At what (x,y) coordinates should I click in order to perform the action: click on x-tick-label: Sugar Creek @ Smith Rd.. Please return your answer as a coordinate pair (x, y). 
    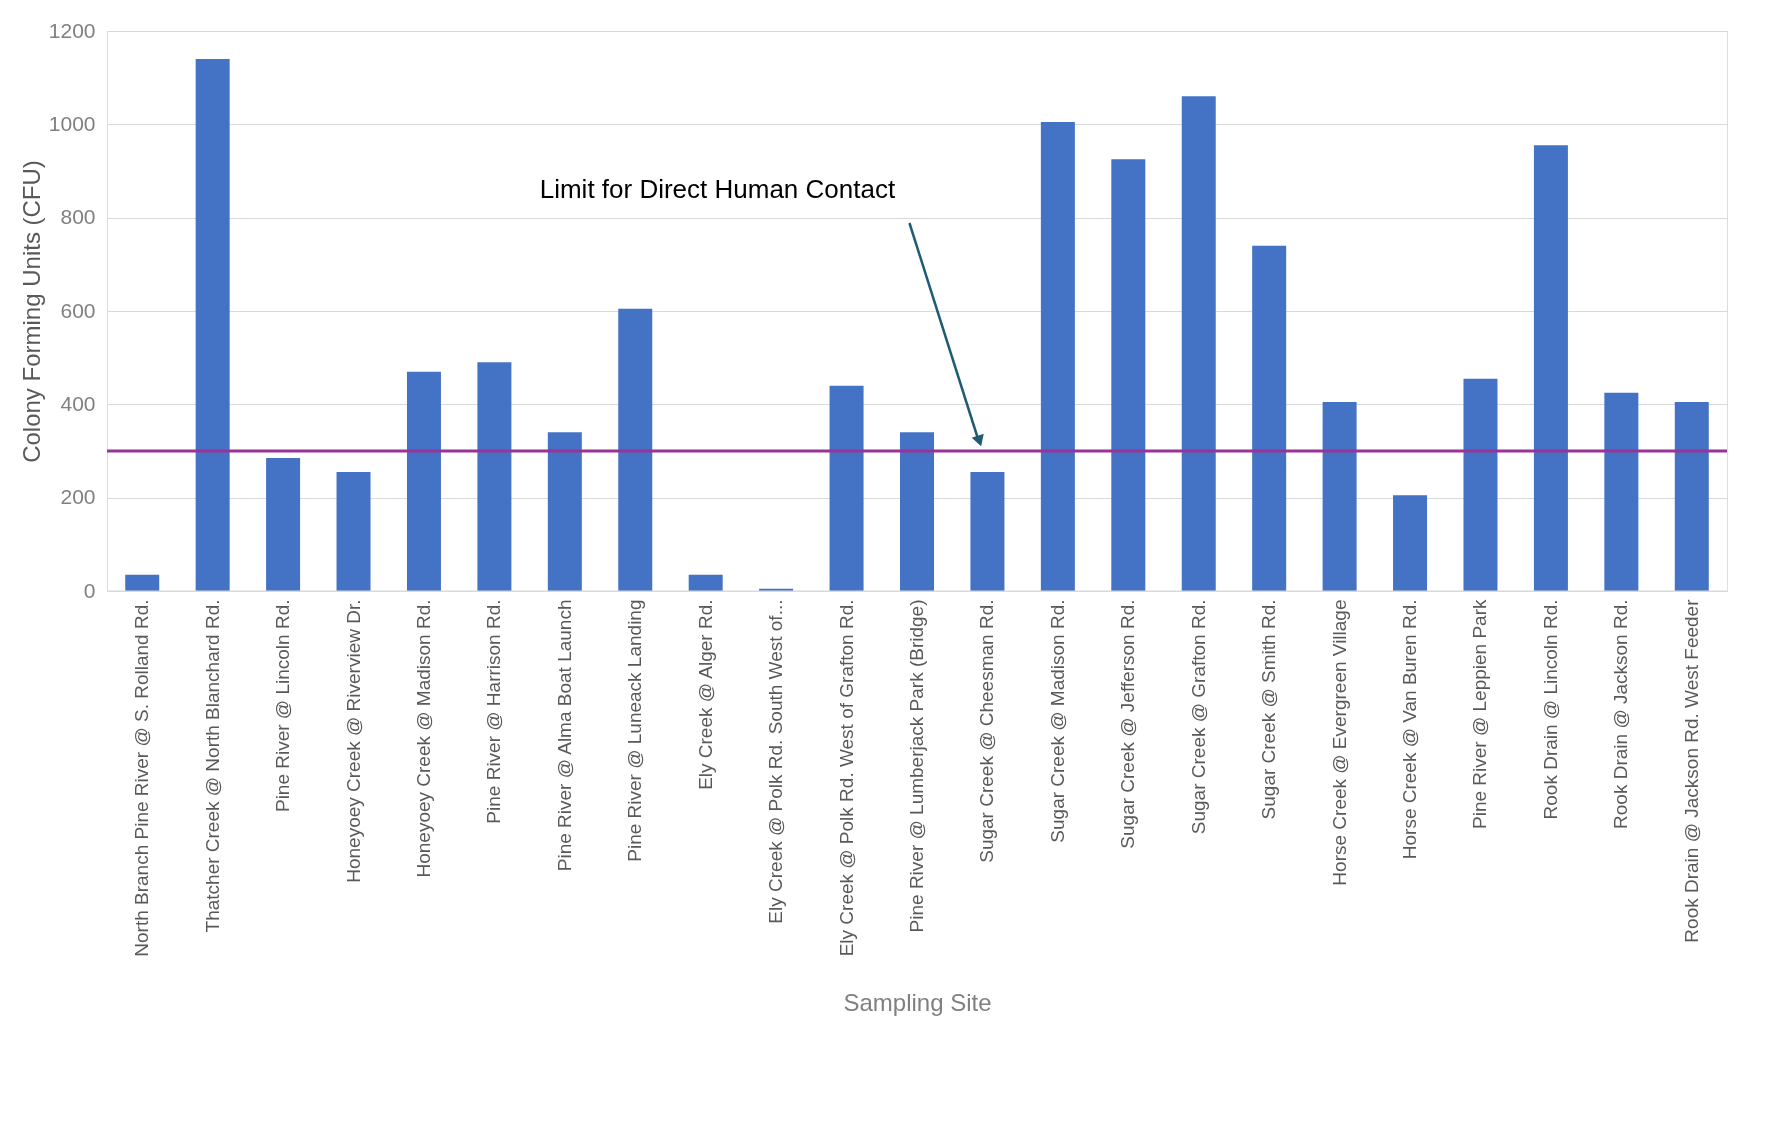
    Looking at the image, I should click on (1269, 709).